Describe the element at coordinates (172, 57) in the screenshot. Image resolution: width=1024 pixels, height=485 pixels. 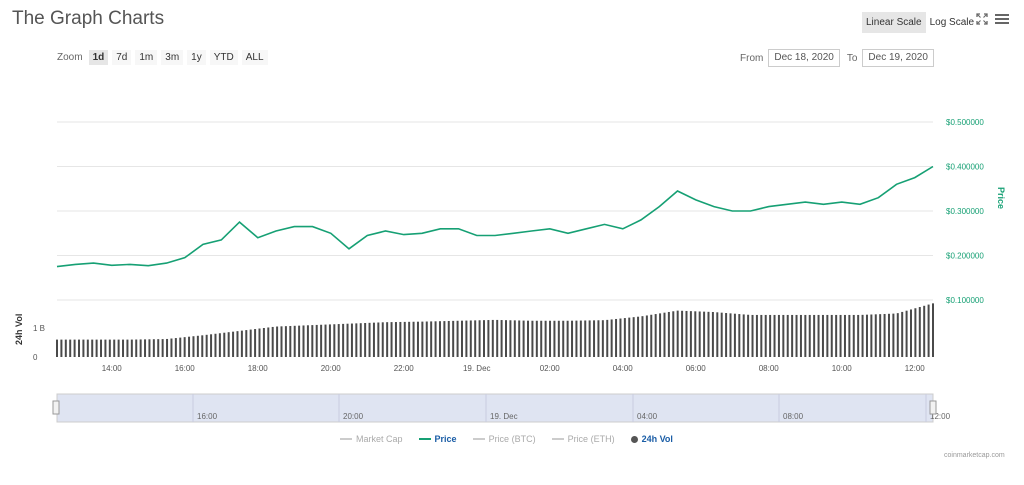
I see `zoom-3m-button: 3m` at that location.